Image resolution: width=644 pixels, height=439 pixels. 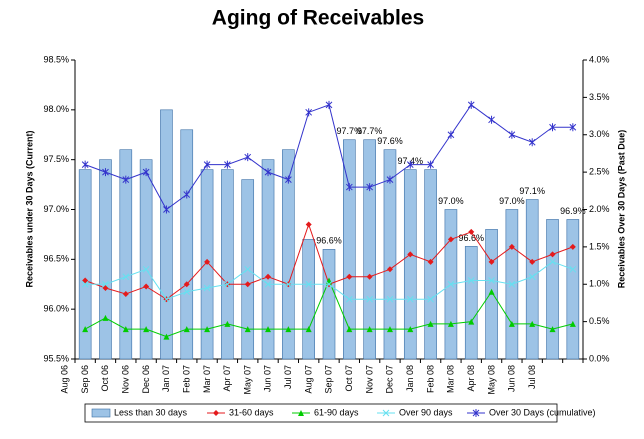 I want to click on chart-title: Aging of Receivables, so click(x=318, y=18).